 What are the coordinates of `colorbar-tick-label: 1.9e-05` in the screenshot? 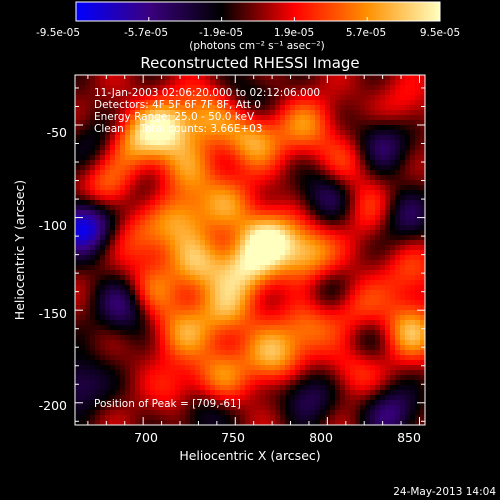 It's located at (294, 33).